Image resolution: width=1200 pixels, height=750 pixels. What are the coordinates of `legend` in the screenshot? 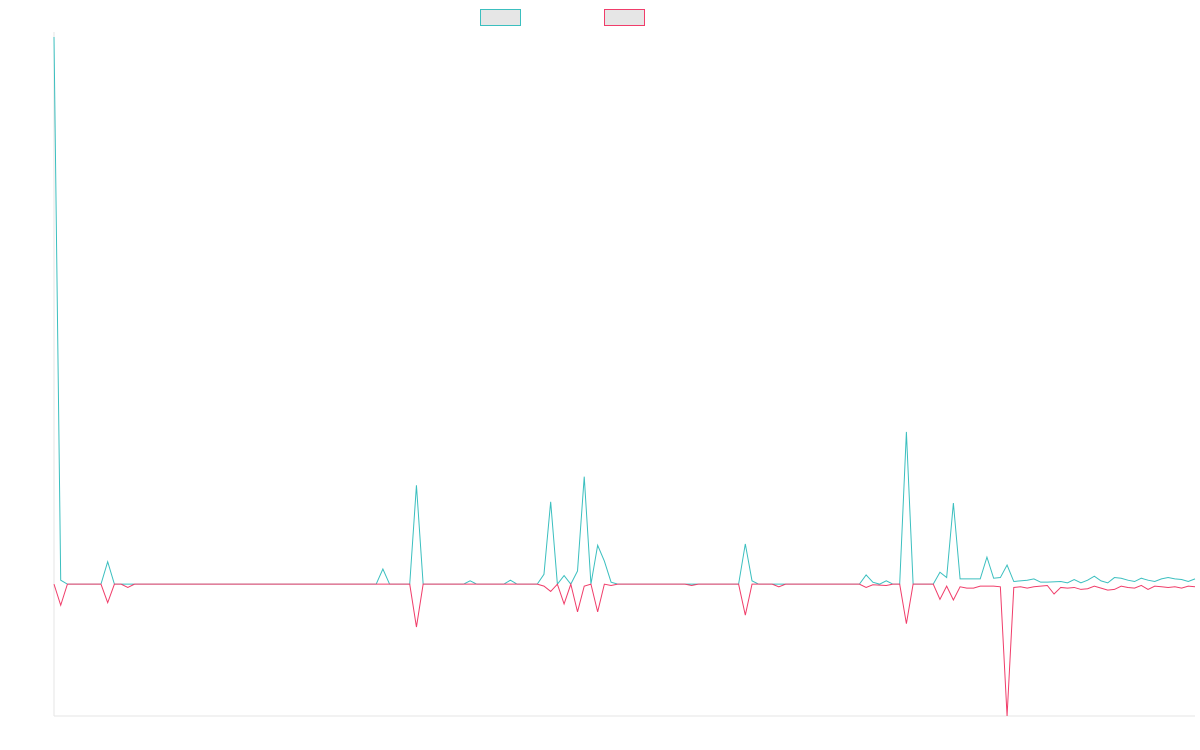 It's located at (562, 17).